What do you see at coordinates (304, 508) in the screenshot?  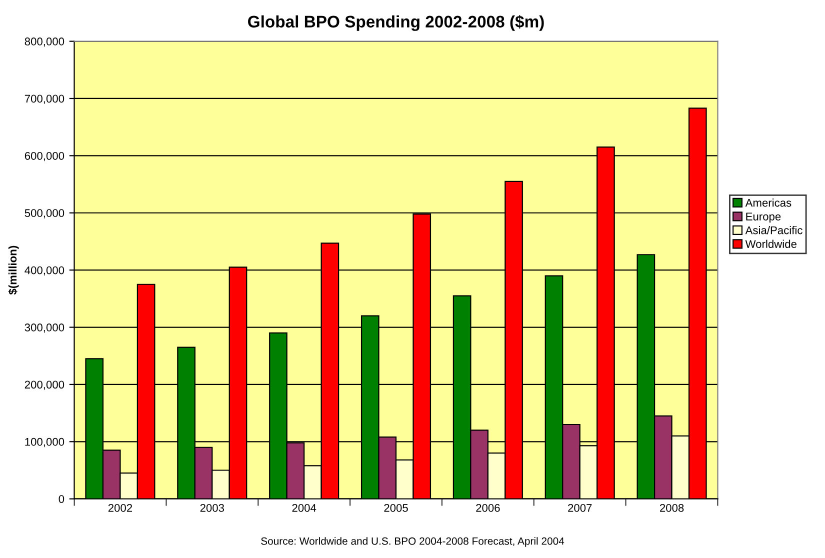 I see `x-tick-label: 2004` at bounding box center [304, 508].